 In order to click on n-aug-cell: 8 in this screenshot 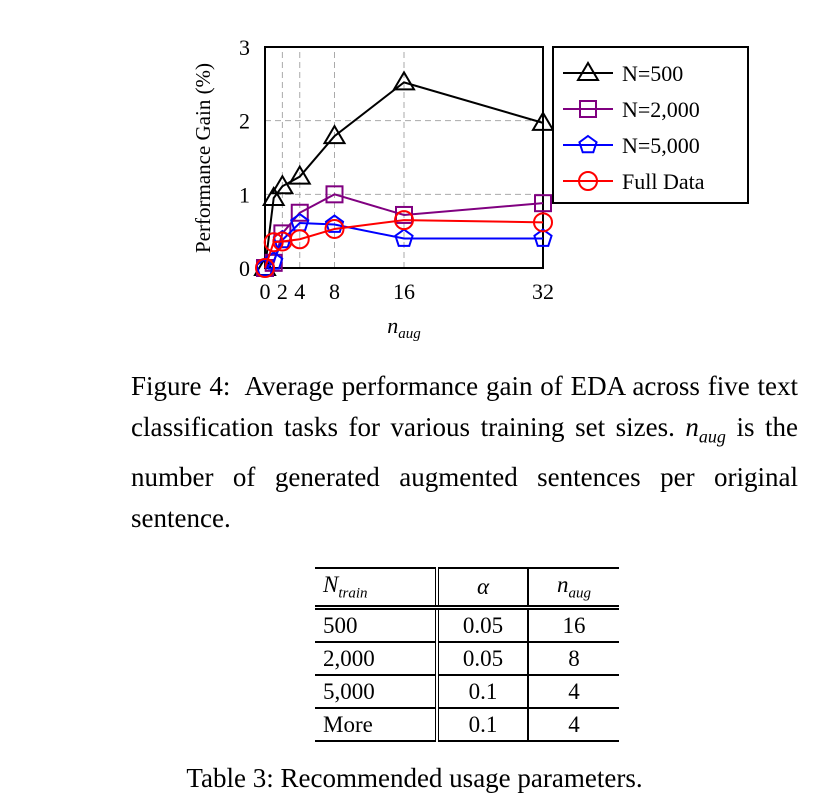, I will do `click(573, 659)`.